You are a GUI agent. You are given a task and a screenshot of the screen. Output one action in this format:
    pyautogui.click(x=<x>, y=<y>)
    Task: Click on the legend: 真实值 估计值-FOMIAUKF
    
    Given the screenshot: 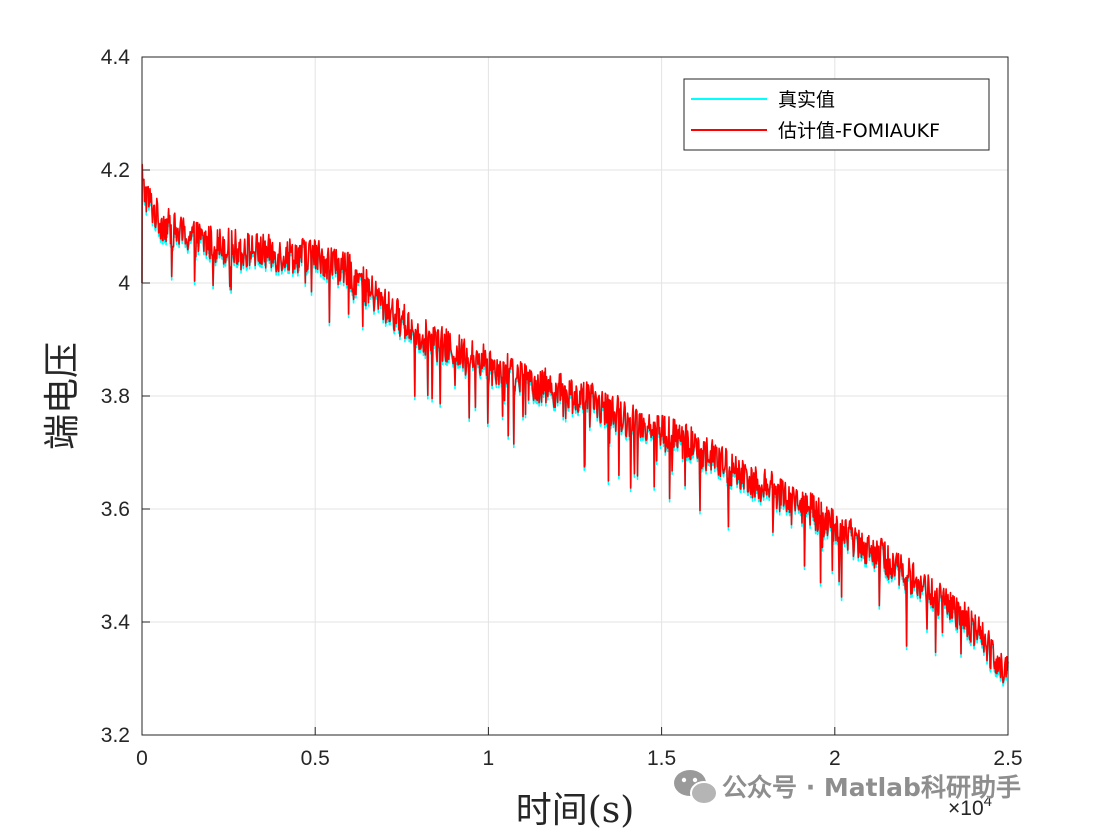 What is the action you would take?
    pyautogui.click(x=836, y=114)
    